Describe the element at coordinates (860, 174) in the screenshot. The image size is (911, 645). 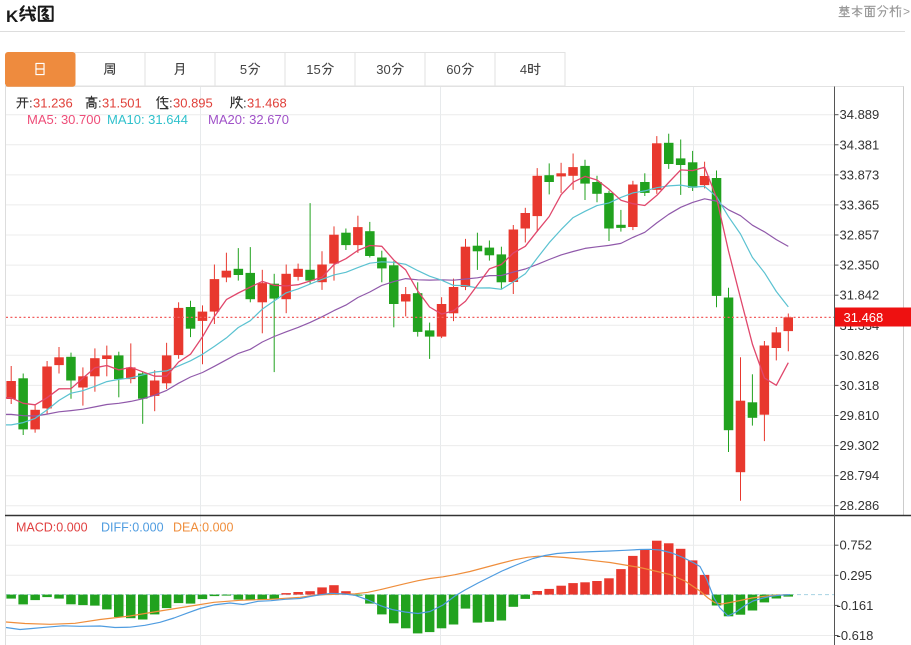
I see `svg-text: 33.873` at that location.